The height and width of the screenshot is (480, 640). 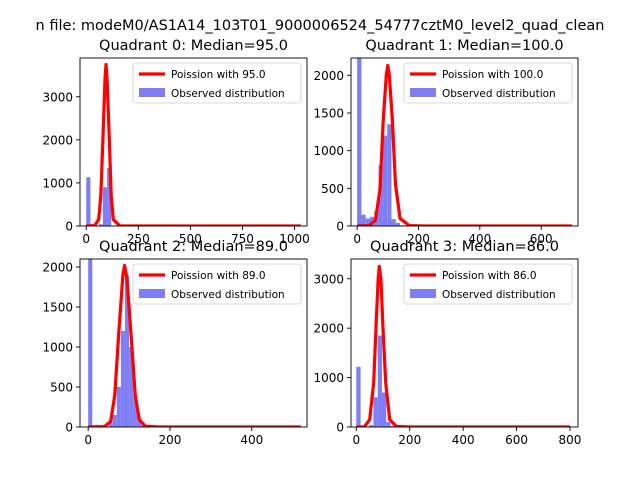 What do you see at coordinates (242, 239) in the screenshot?
I see `x-tick-label: 750` at bounding box center [242, 239].